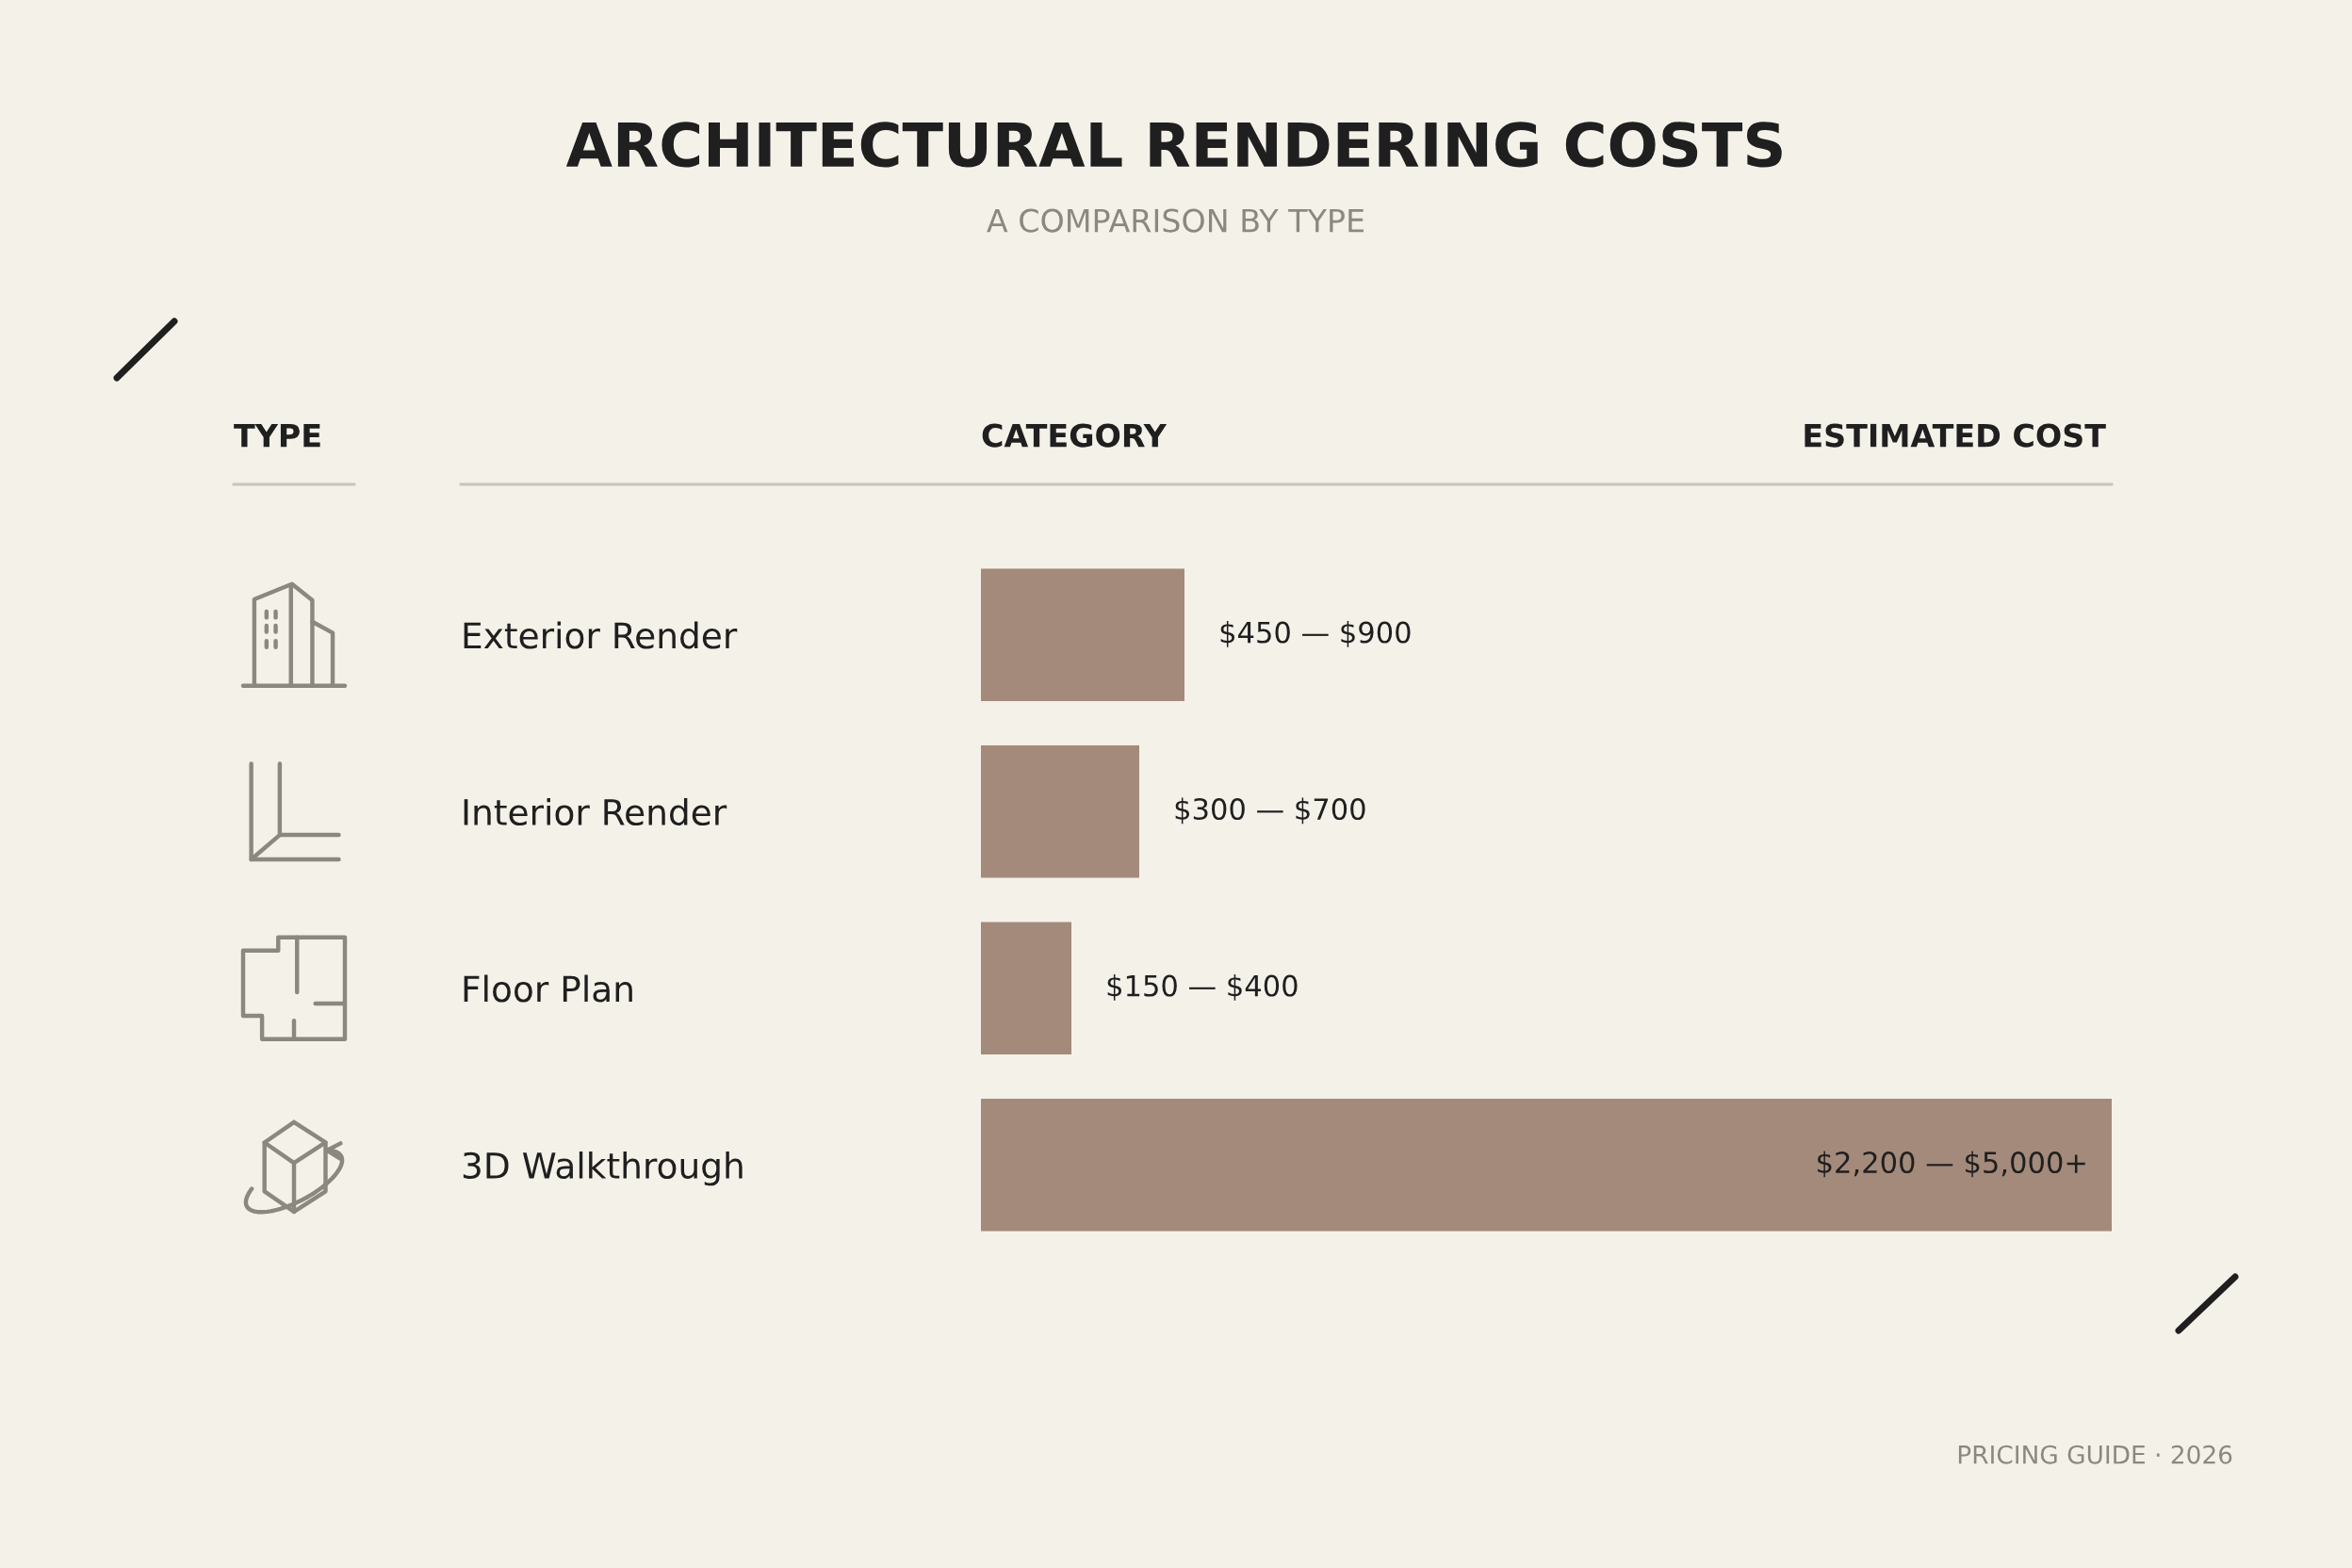  I want to click on data-label: $450 — $900, so click(1315, 633).